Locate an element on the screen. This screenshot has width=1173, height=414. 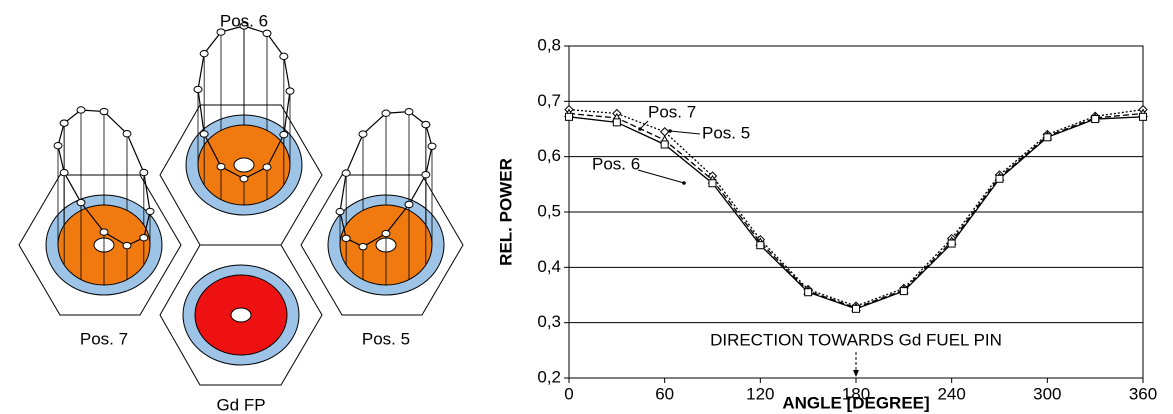
x-tick-label: 180 is located at coordinates (856, 393).